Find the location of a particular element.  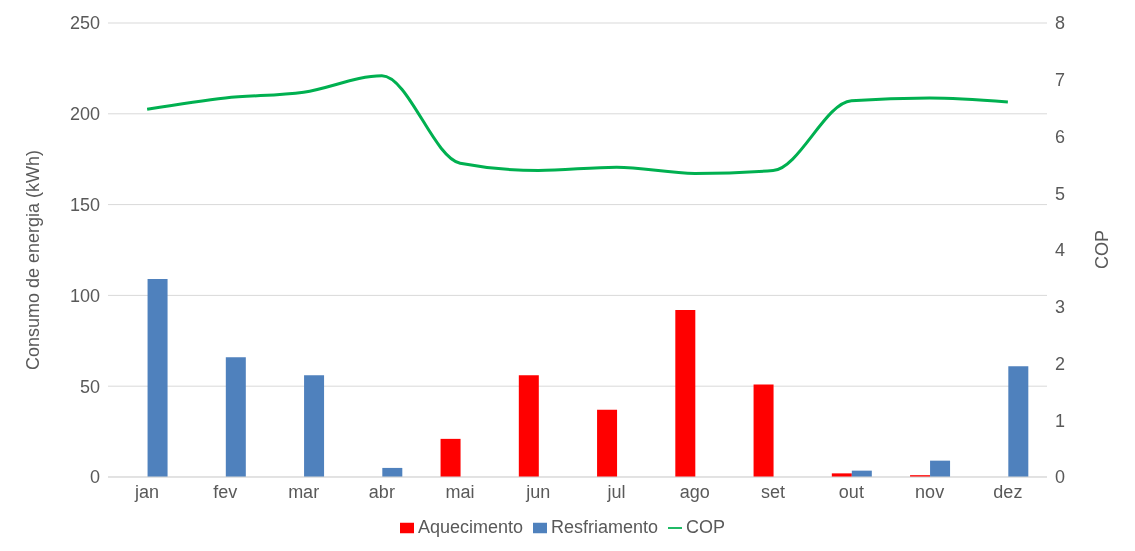

x-tick-label: abr is located at coordinates (381, 491).